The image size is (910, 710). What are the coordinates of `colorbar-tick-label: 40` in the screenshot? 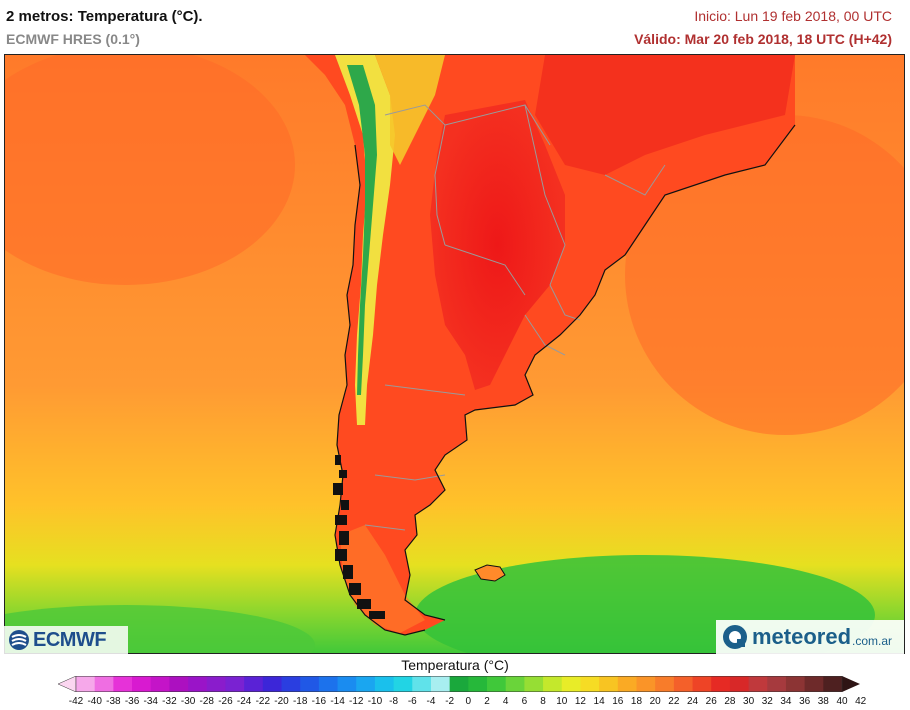 It's located at (842, 701).